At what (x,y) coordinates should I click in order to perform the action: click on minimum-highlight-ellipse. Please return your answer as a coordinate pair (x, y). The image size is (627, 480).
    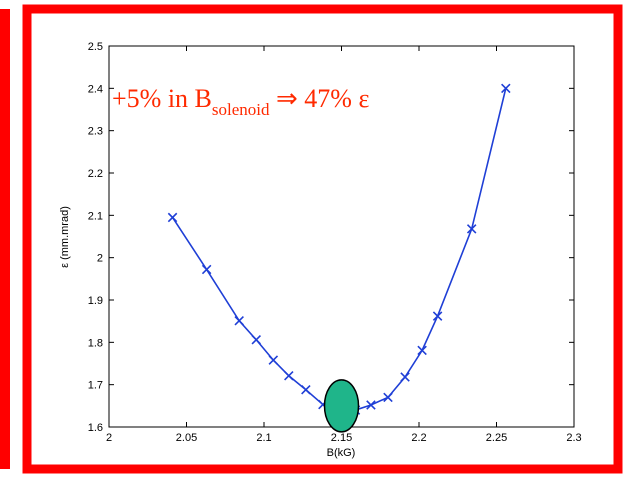
    Looking at the image, I should click on (341, 406).